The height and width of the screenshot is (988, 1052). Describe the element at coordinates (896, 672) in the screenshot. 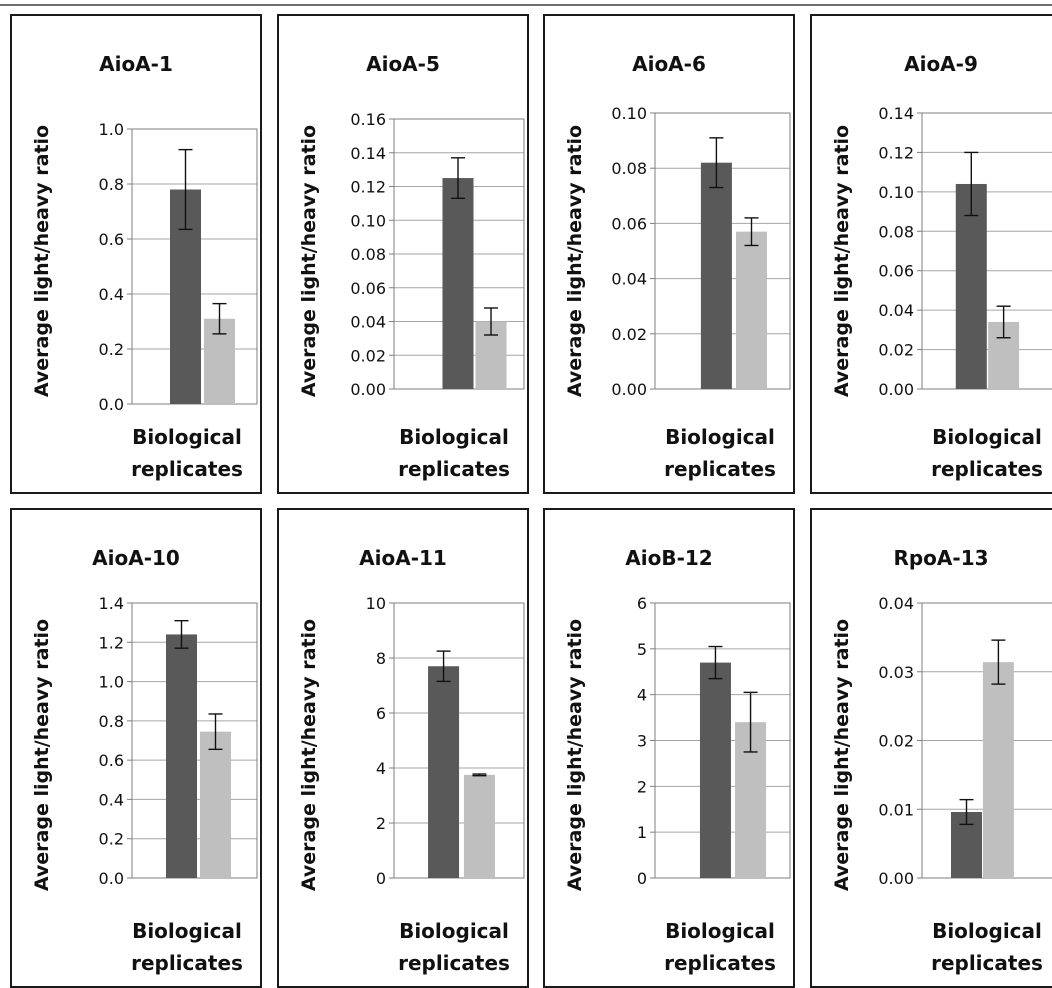

I see `y-tick-label: 0.03` at that location.